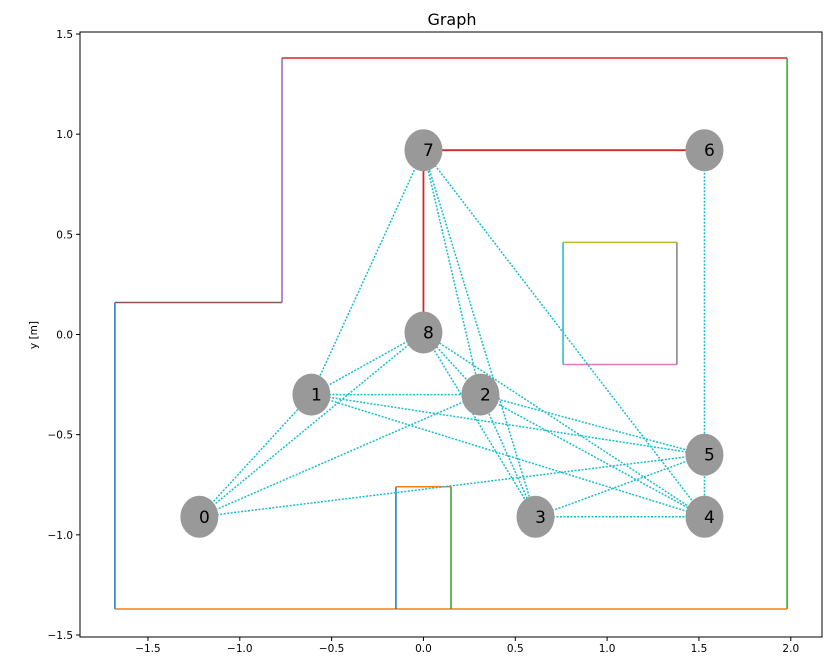  What do you see at coordinates (148, 649) in the screenshot?
I see `x-tick-label: −1.5` at bounding box center [148, 649].